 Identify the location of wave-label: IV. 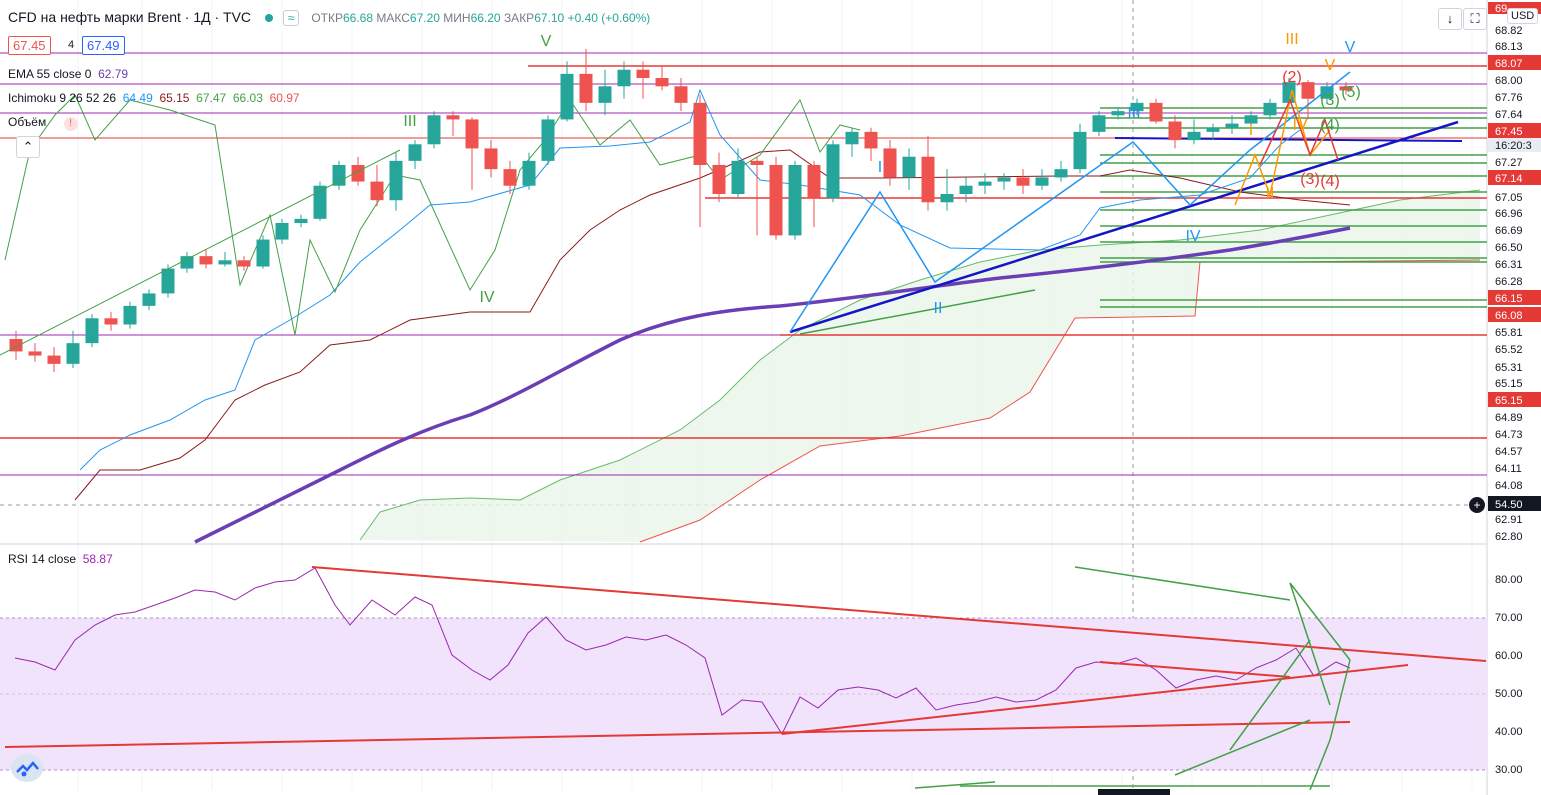
(1299, 125).